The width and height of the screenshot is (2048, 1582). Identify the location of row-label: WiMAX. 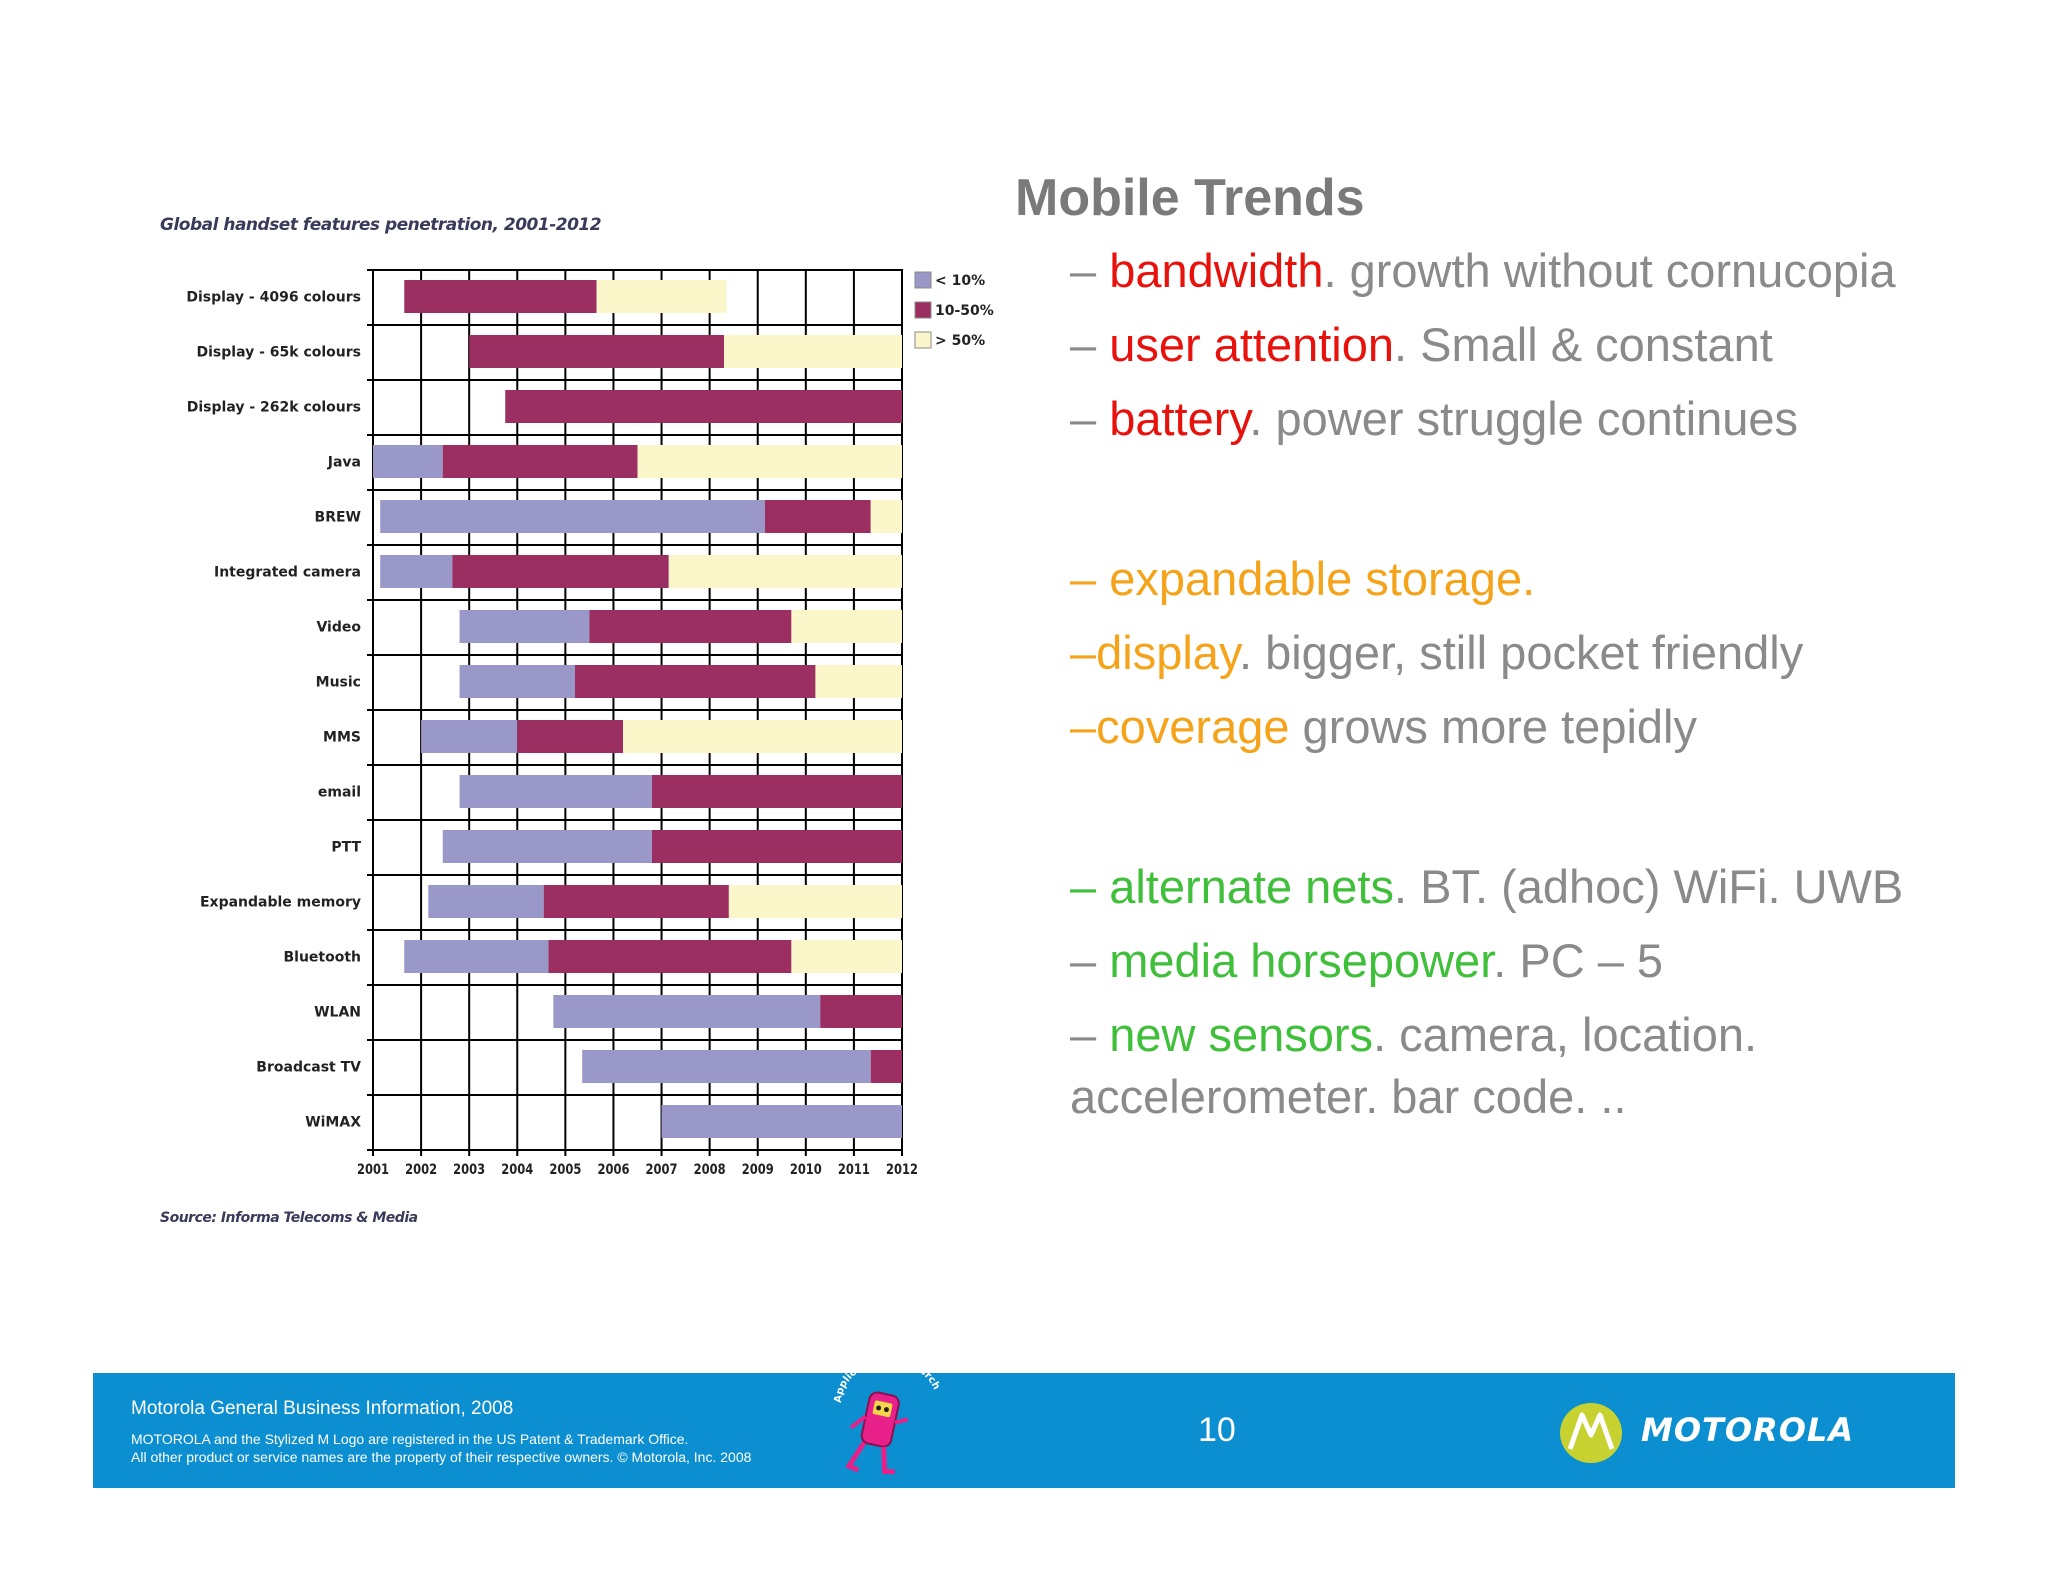
(333, 1123).